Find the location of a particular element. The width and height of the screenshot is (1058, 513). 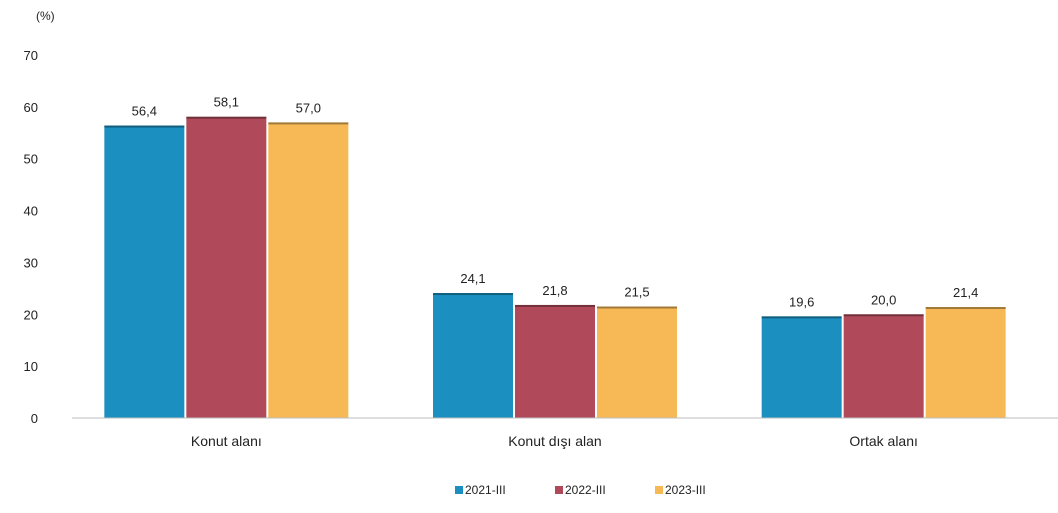

y-tick-label: 20 is located at coordinates (31, 314).